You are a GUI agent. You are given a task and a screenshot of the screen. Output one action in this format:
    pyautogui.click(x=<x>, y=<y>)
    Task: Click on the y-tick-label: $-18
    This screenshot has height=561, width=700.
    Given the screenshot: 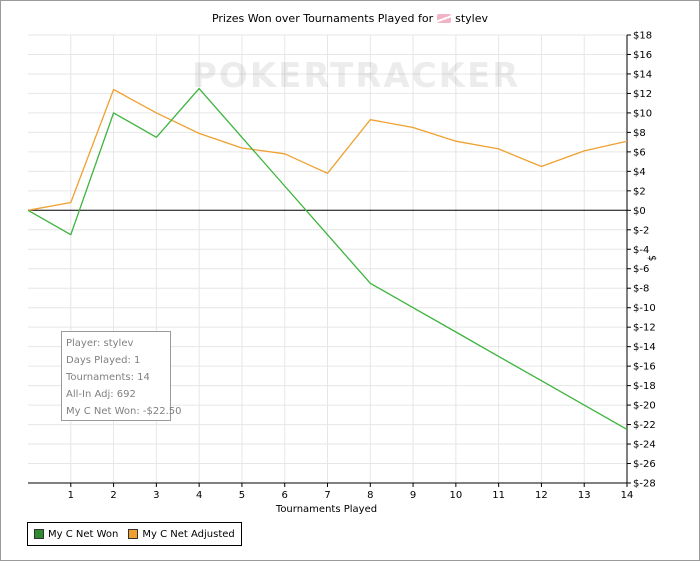 What is the action you would take?
    pyautogui.click(x=644, y=386)
    